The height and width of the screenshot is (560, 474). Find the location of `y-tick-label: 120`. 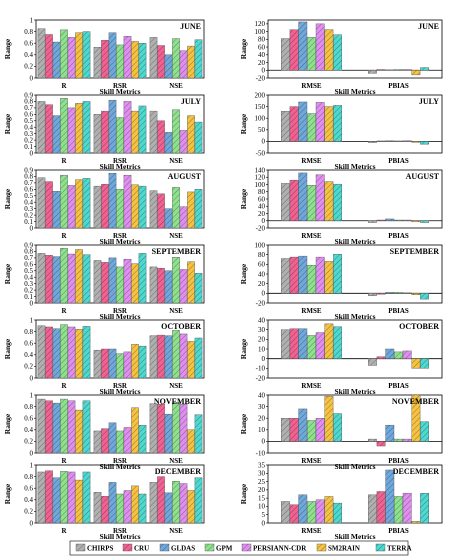

y-tick-label: 120 is located at coordinates (260, 178).